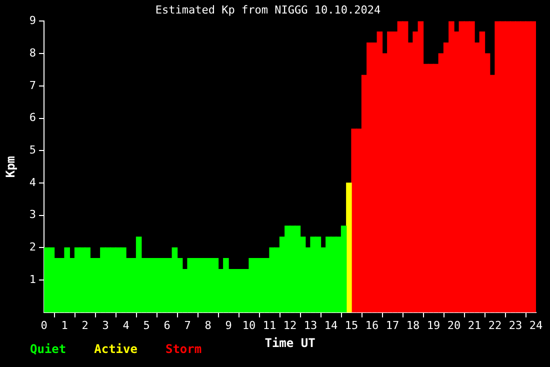  Describe the element at coordinates (32, 53) in the screenshot. I see `y-tick-label: 8` at that location.